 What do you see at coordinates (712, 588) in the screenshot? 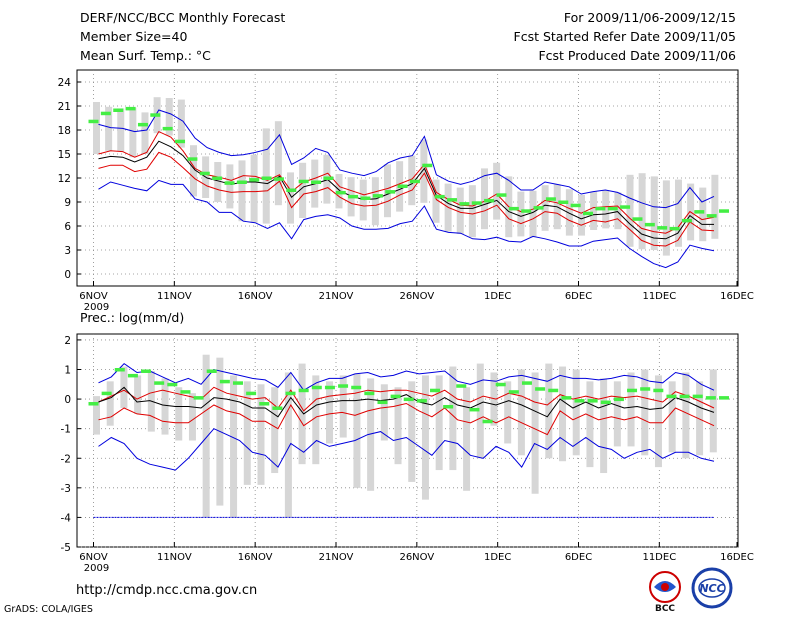
I see `ncc-logo-orbit` at bounding box center [712, 588].